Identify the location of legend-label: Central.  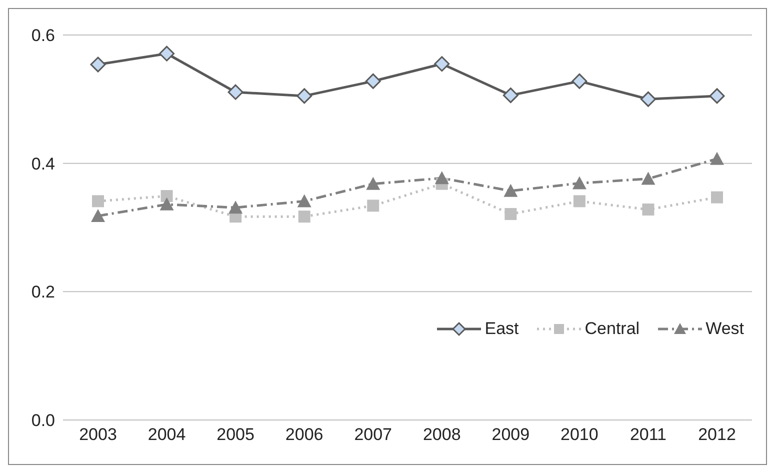
(612, 329).